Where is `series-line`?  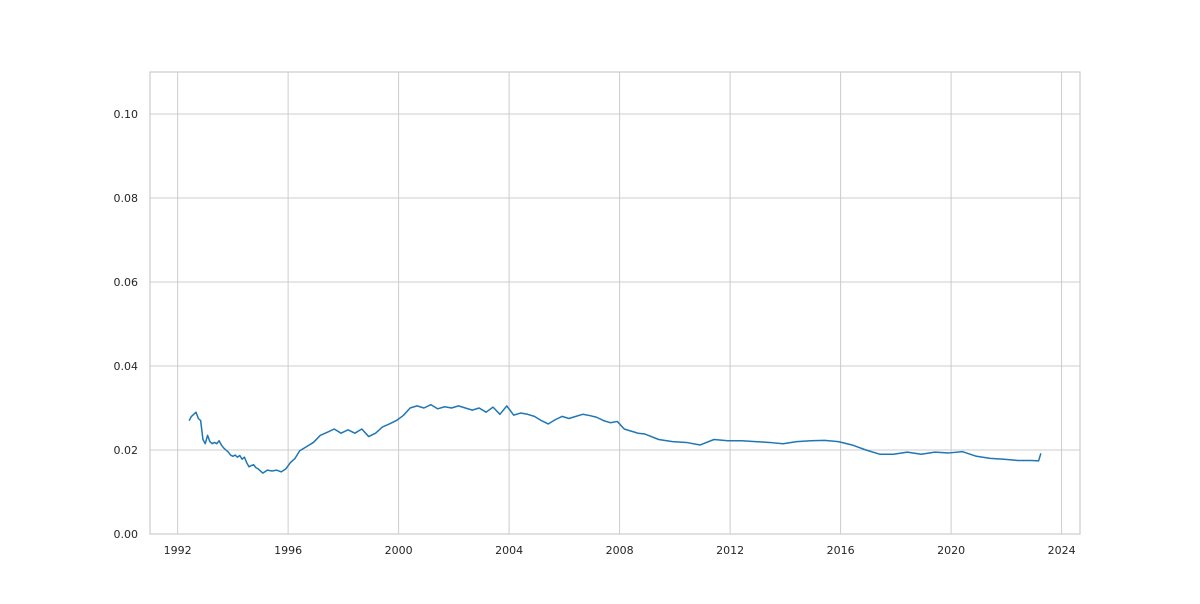
series-line is located at coordinates (615, 438).